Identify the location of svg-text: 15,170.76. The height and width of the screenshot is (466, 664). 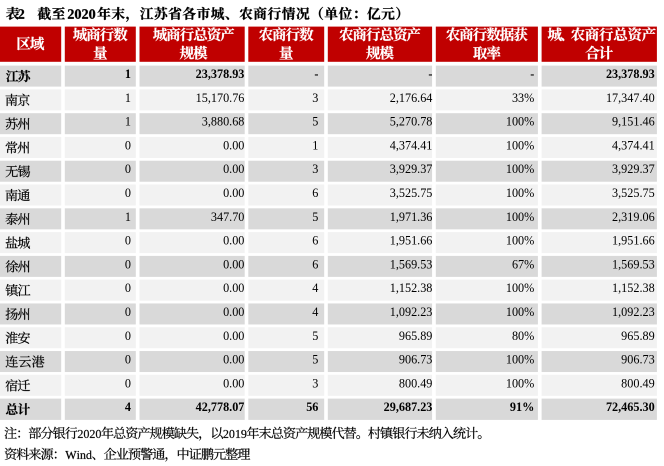
(220, 98).